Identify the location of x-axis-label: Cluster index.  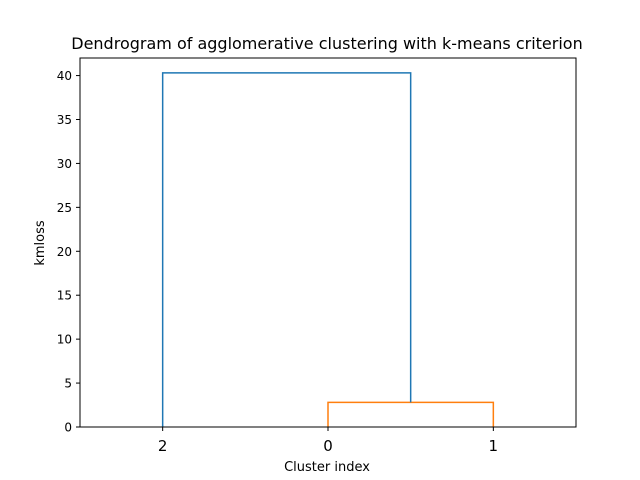
(327, 467).